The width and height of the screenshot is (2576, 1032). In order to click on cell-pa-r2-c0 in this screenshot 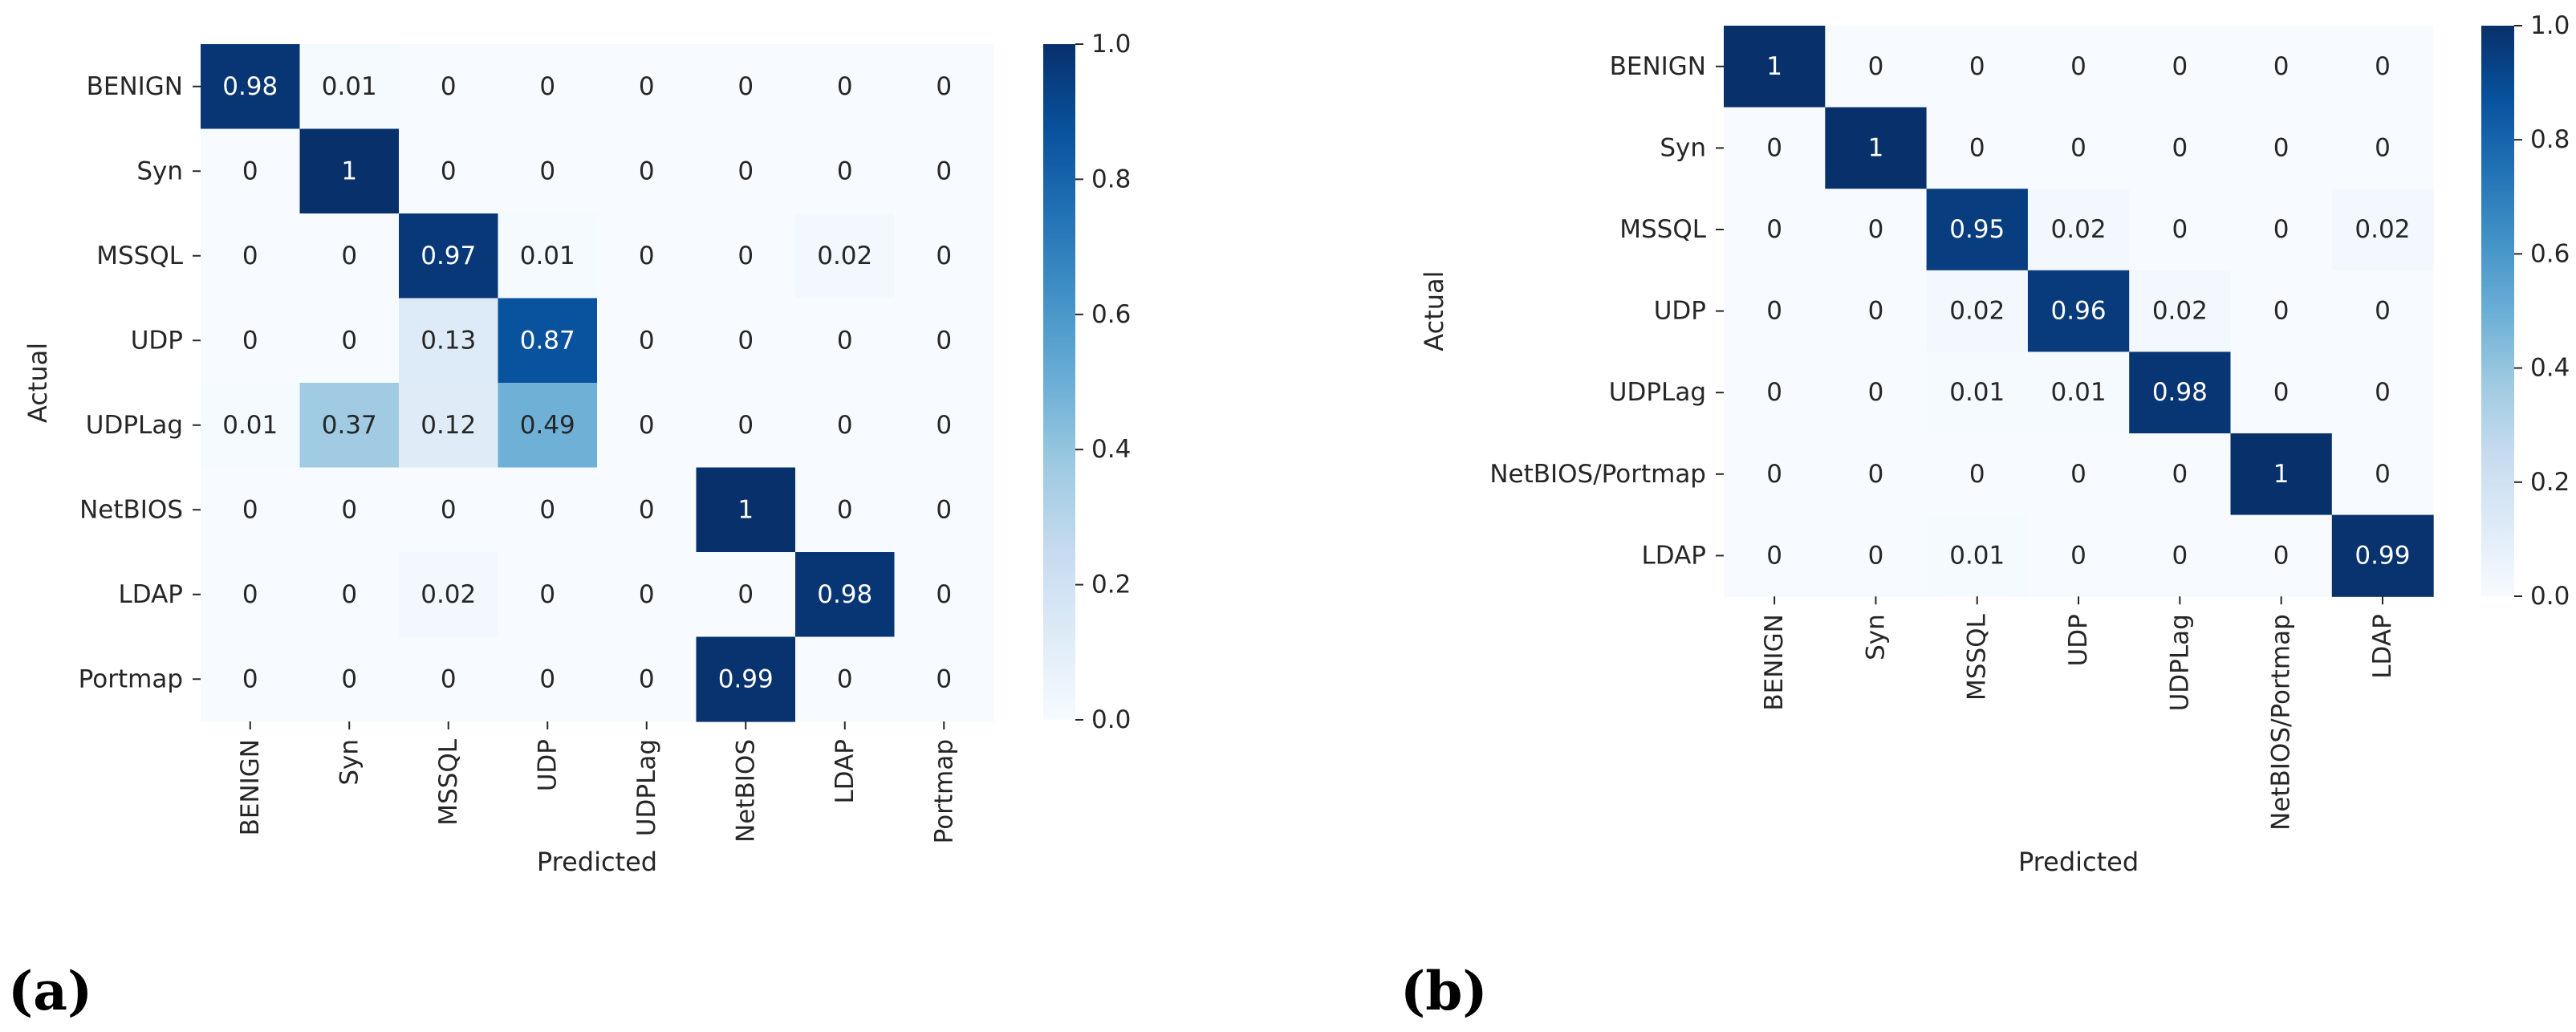, I will do `click(251, 256)`.